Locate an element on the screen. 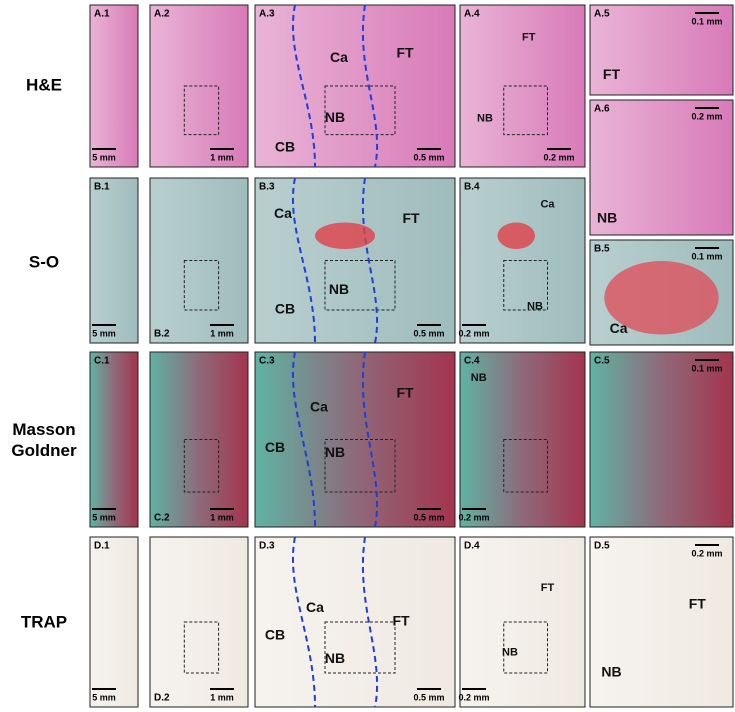  panel-id: A.5 is located at coordinates (602, 14).